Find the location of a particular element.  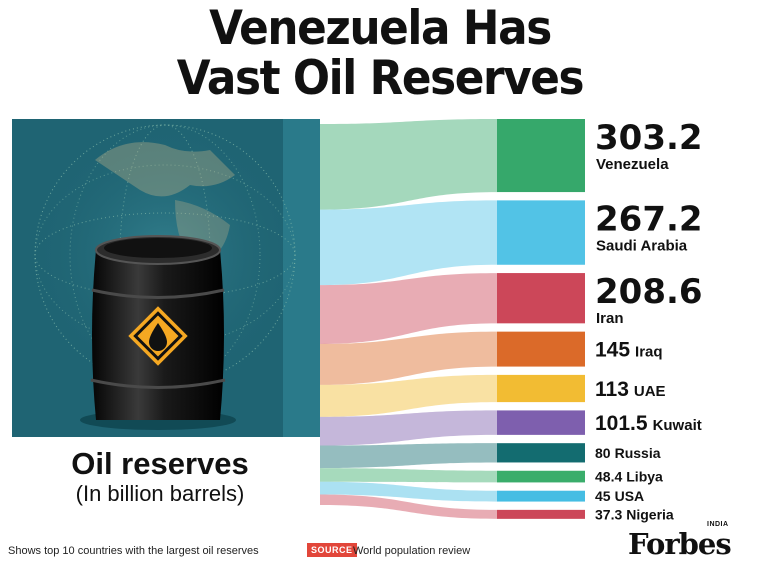

category-label: UAE is located at coordinates (650, 391).